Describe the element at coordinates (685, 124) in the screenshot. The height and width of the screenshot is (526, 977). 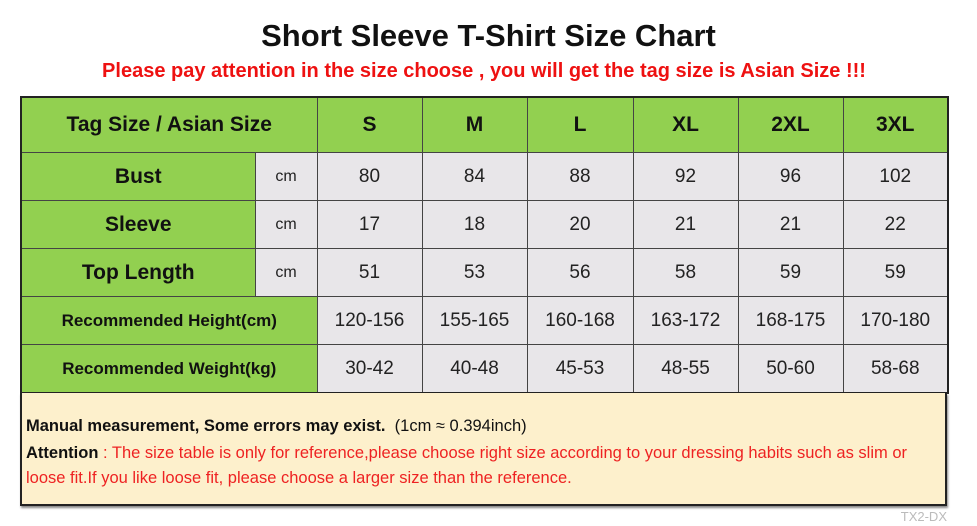
I see `size-header: XL` at that location.